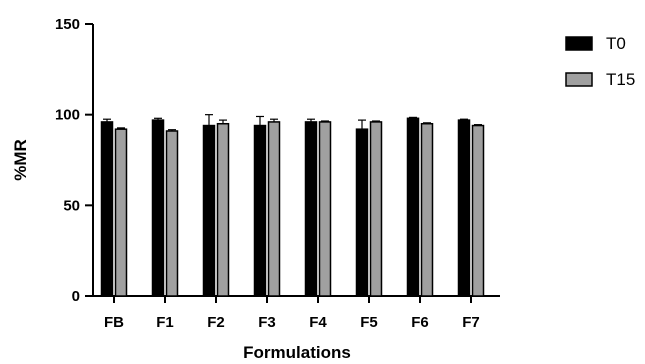 This screenshot has height=364, width=645. Describe the element at coordinates (311, 209) in the screenshot. I see `bar-t0-f4` at that location.